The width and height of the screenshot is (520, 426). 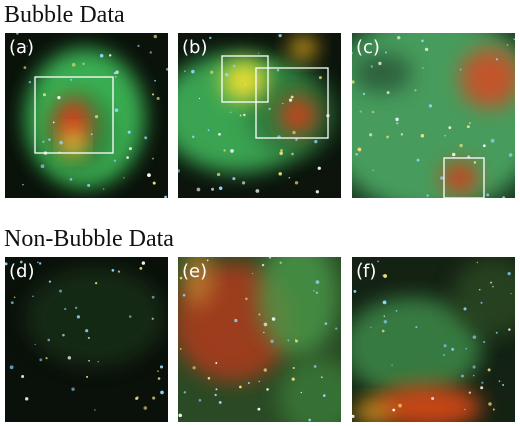 What do you see at coordinates (433, 339) in the screenshot?
I see `image-panel: (f)` at bounding box center [433, 339].